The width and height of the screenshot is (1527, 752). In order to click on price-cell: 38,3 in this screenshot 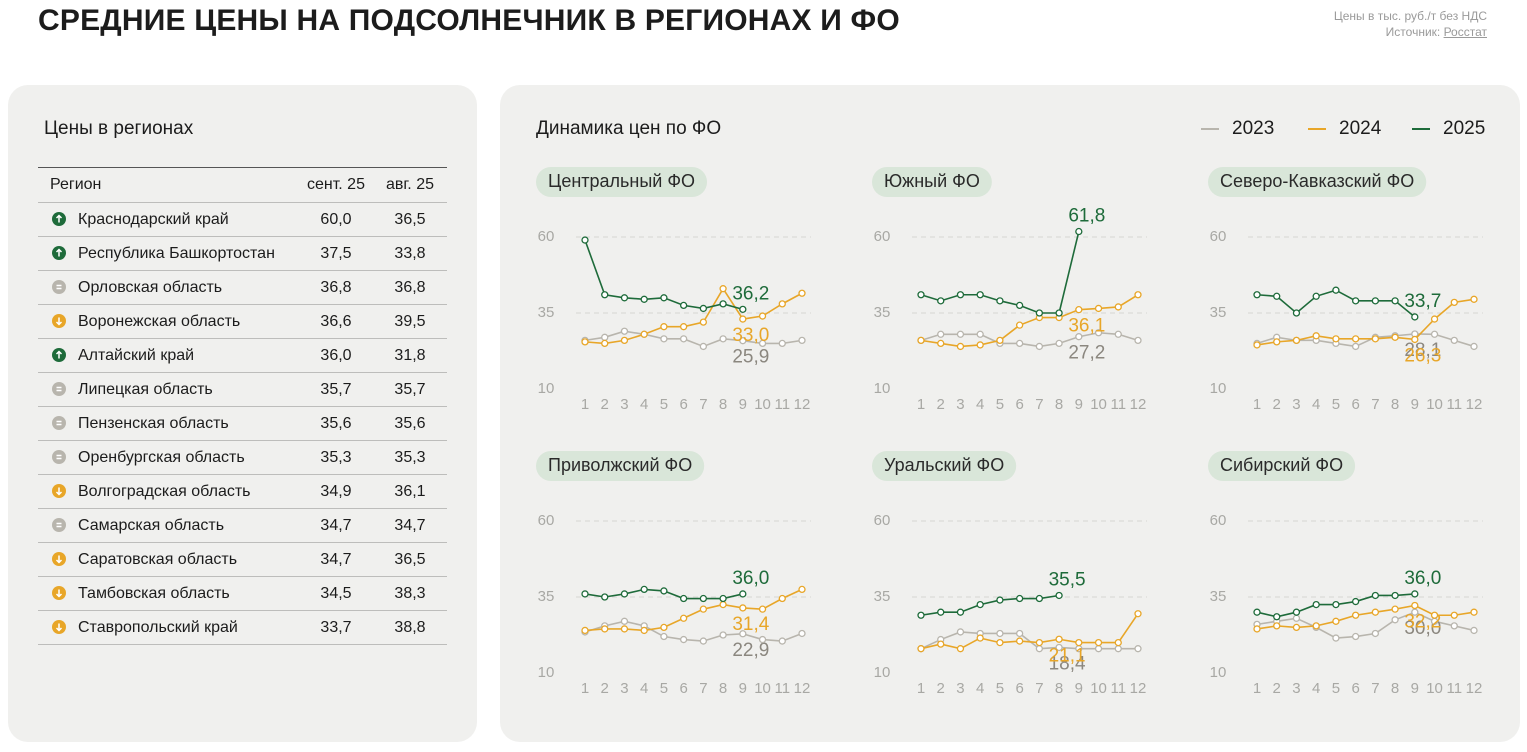, I will do `click(410, 593)`.